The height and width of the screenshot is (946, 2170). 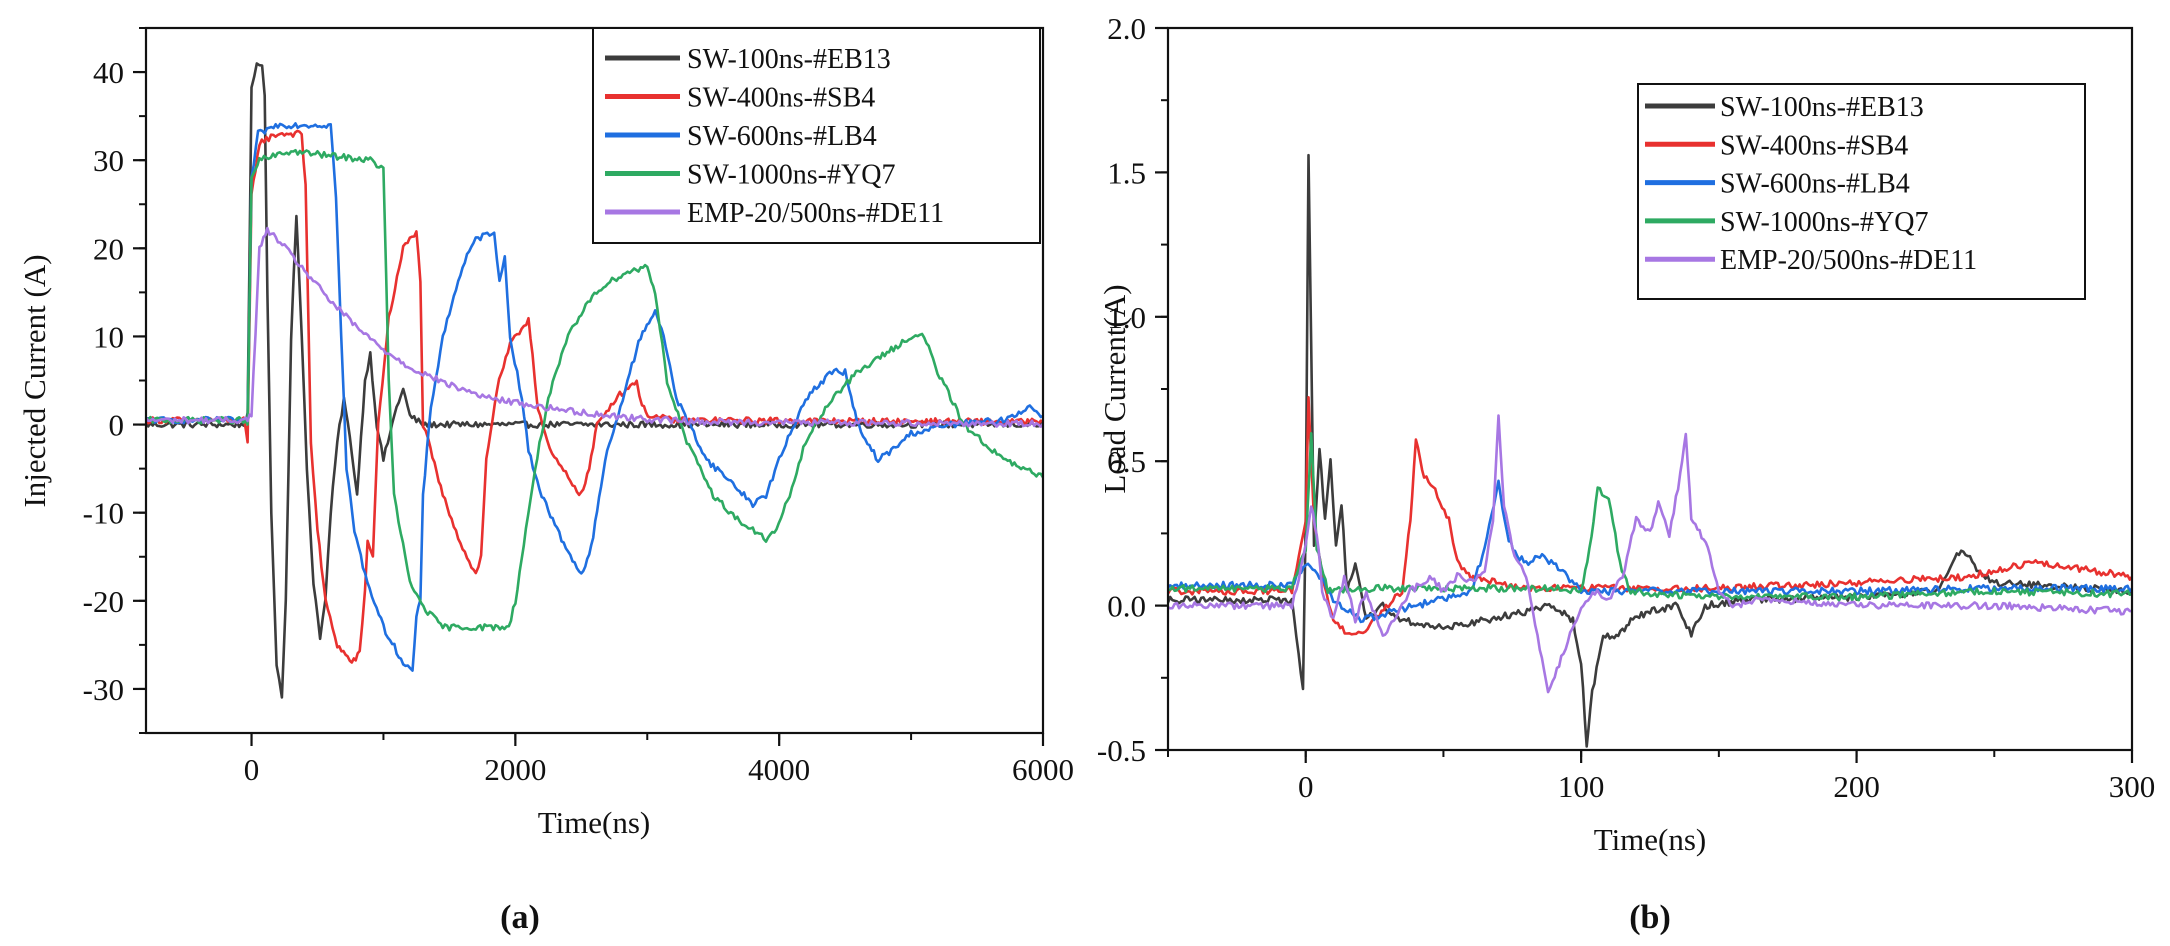 What do you see at coordinates (1814, 145) in the screenshot?
I see `panel-b-legend-label-2: SW-400ns-#SB4` at bounding box center [1814, 145].